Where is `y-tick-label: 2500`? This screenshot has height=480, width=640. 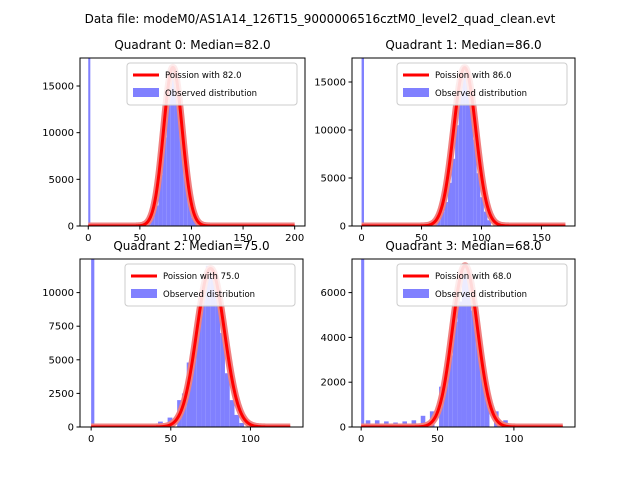 y-tick-label: 2500 is located at coordinates (61, 394).